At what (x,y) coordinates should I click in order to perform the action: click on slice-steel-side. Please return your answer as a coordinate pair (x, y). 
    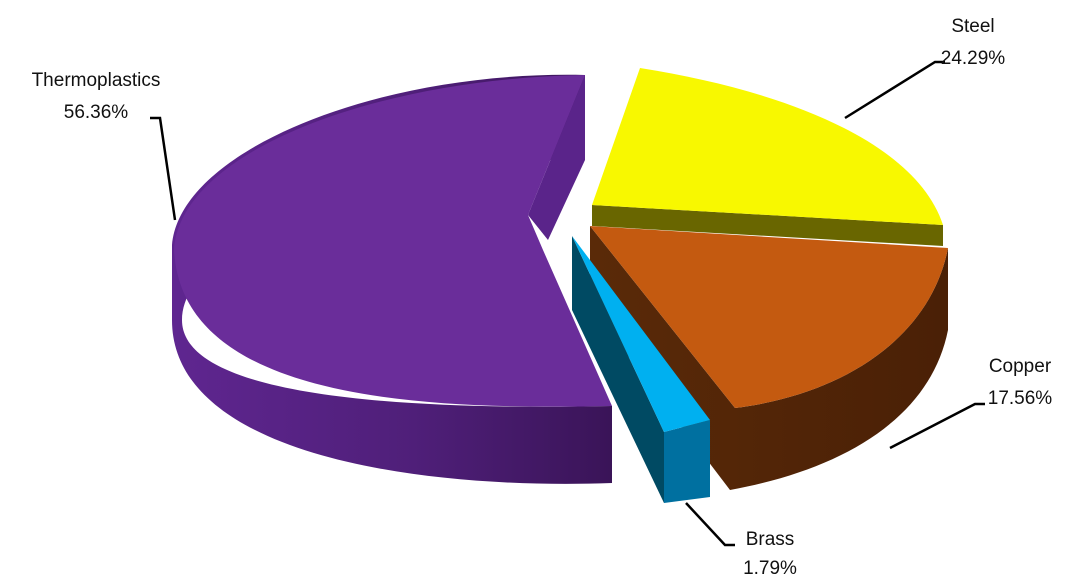
    Looking at the image, I should click on (767, 225).